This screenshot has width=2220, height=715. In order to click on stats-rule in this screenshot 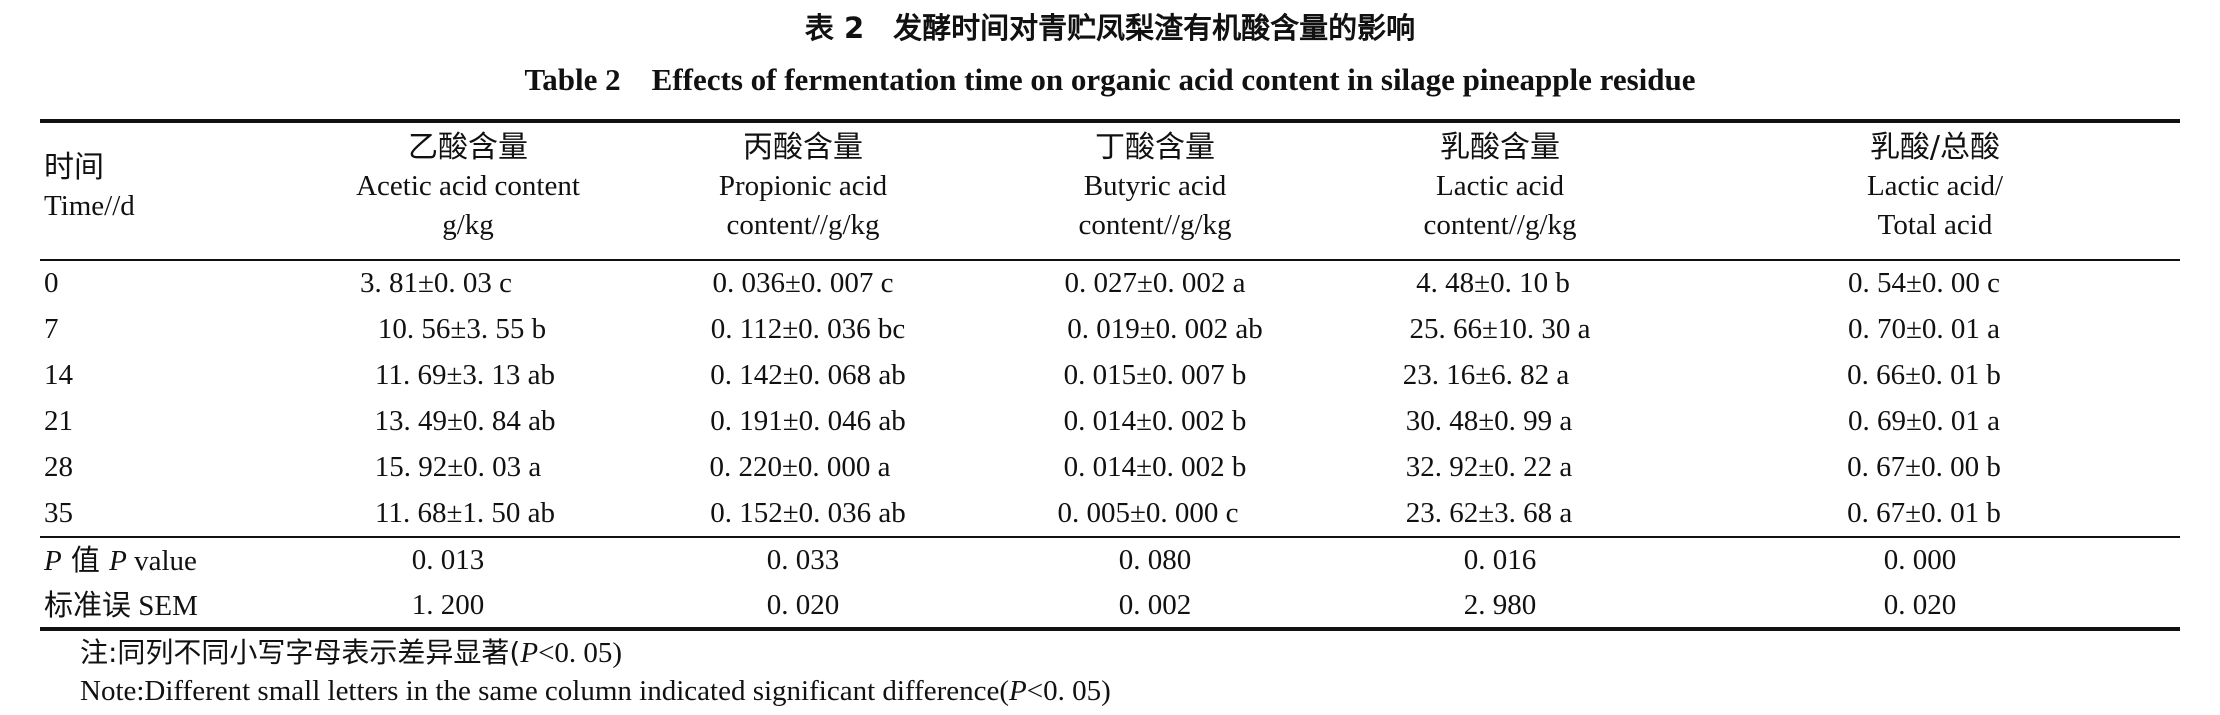, I will do `click(1110, 537)`.